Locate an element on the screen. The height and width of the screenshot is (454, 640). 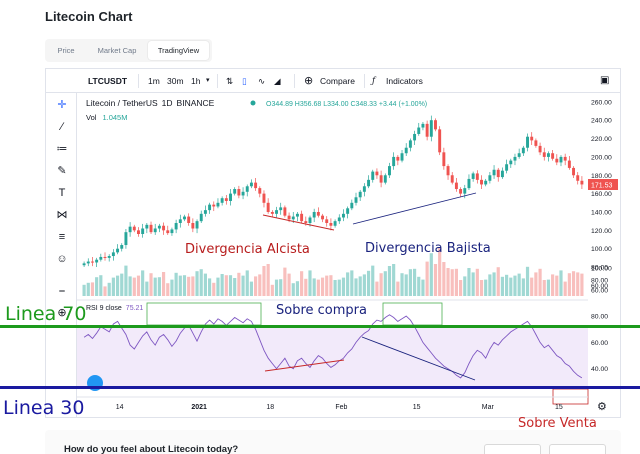
vote-bad-button is located at coordinates (577, 449).